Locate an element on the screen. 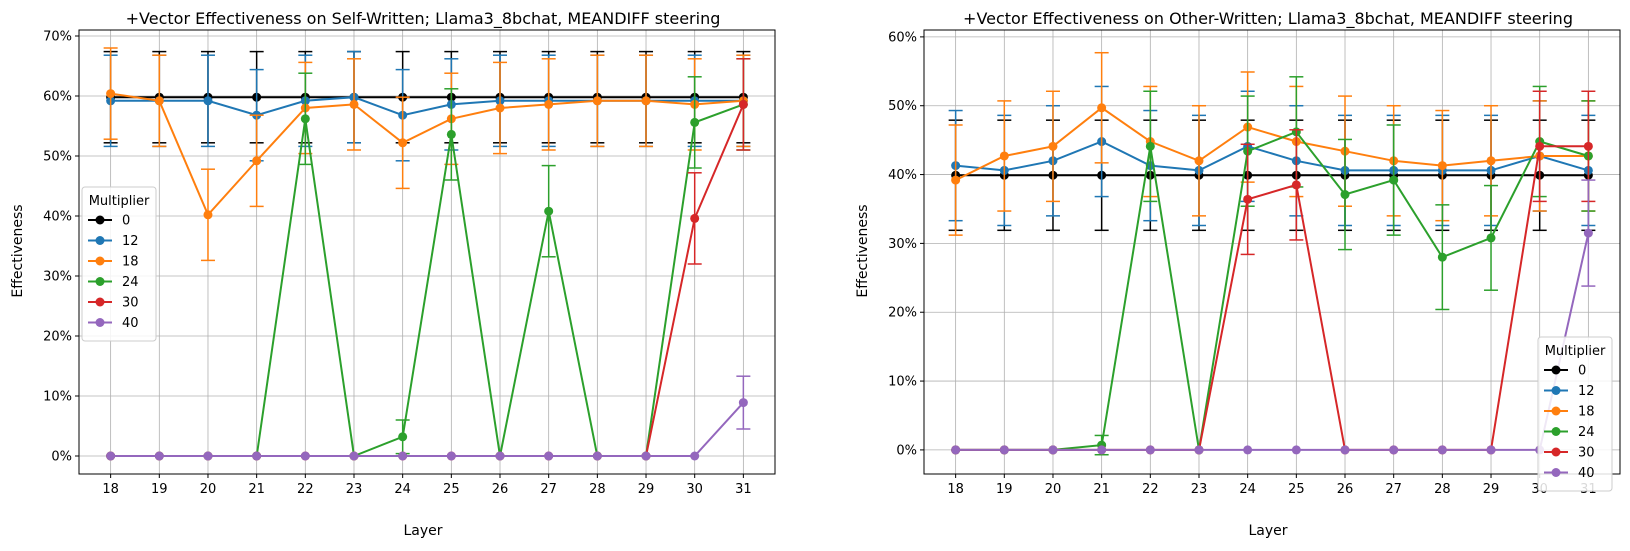  legend-box is located at coordinates (119, 264).